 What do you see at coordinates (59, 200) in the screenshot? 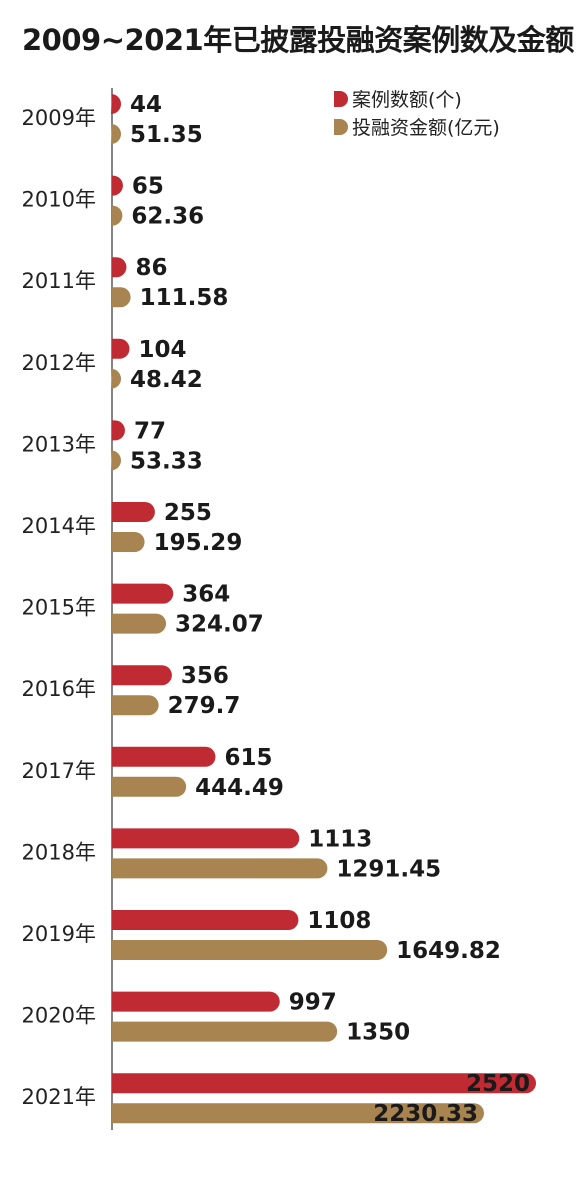
I see `category-label: 2010年` at bounding box center [59, 200].